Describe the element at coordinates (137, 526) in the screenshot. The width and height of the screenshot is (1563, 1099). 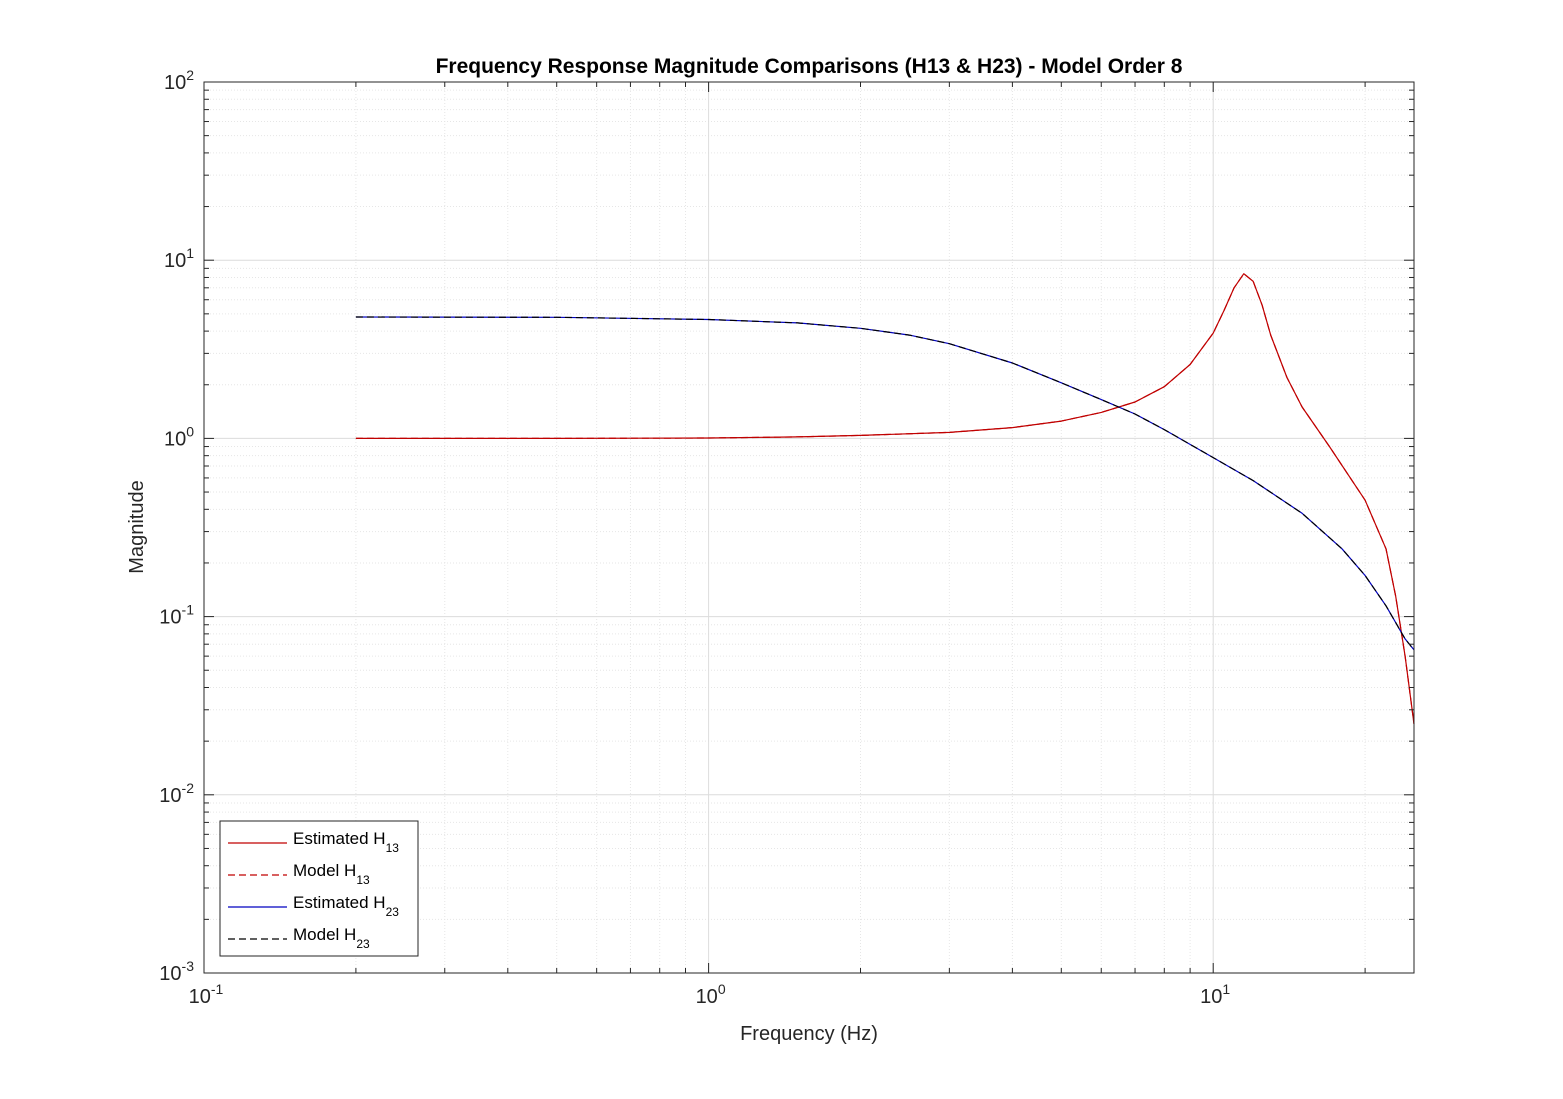
I see `y-axis-label: Magnitude` at that location.